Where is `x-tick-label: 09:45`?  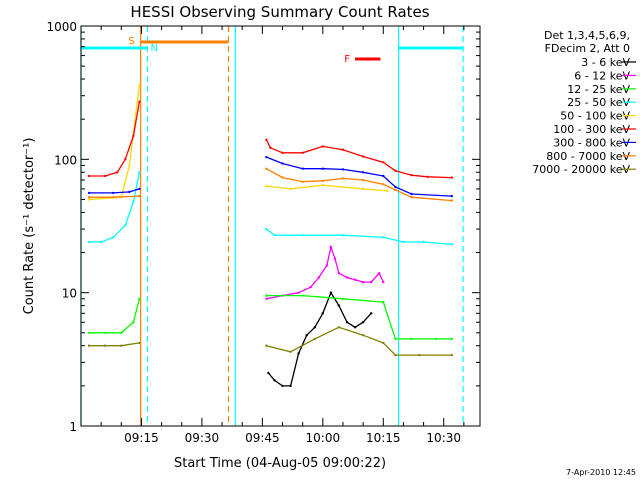
x-tick-label: 09:45 is located at coordinates (262, 438).